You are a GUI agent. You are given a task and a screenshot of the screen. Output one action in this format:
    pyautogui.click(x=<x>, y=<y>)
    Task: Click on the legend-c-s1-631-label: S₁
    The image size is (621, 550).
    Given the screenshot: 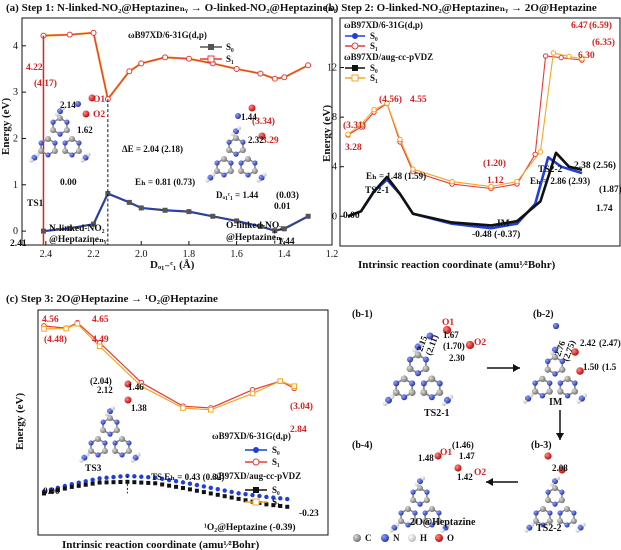 What is the action you would take?
    pyautogui.click(x=276, y=462)
    